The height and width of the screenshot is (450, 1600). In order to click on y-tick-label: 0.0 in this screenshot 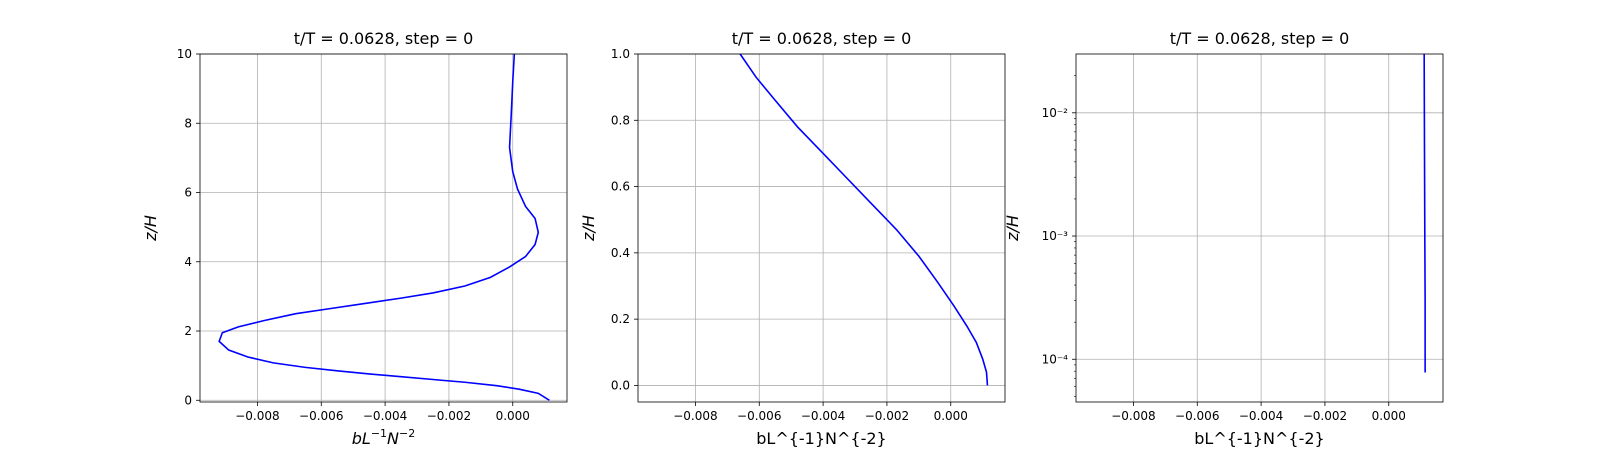, I will do `click(620, 385)`.